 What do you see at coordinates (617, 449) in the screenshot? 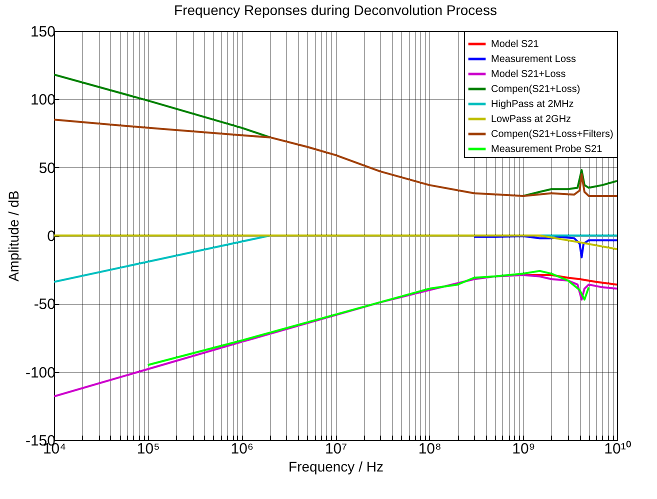
I see `x-tick-label: 10¹⁰` at bounding box center [617, 449].